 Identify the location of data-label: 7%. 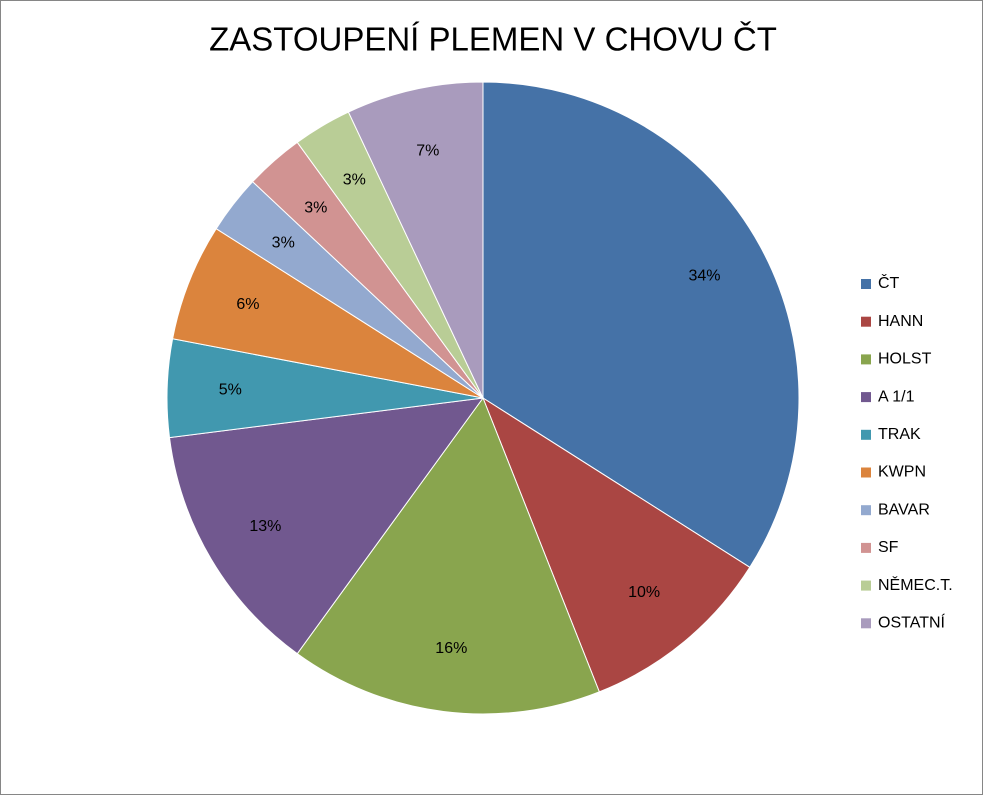
(427, 151).